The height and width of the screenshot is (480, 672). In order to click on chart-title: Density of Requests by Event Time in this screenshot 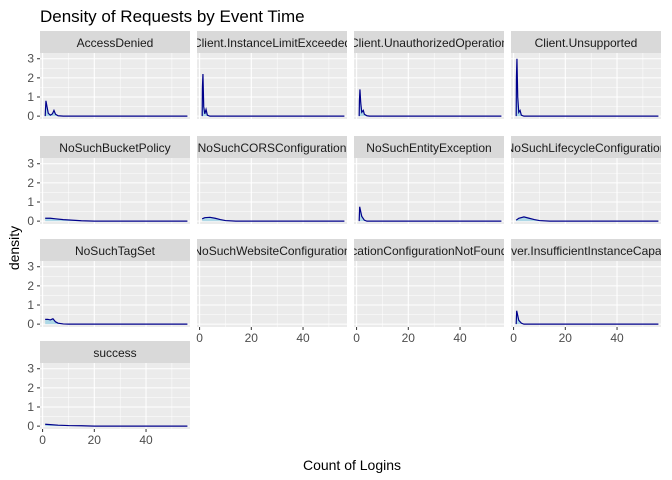, I will do `click(172, 16)`.